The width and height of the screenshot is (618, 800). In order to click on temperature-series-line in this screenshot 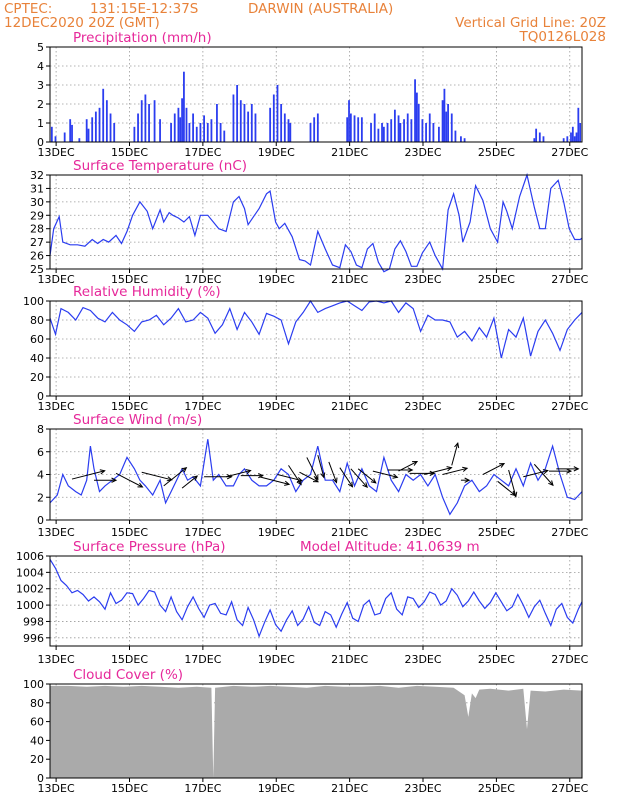, I will do `click(316, 222)`.